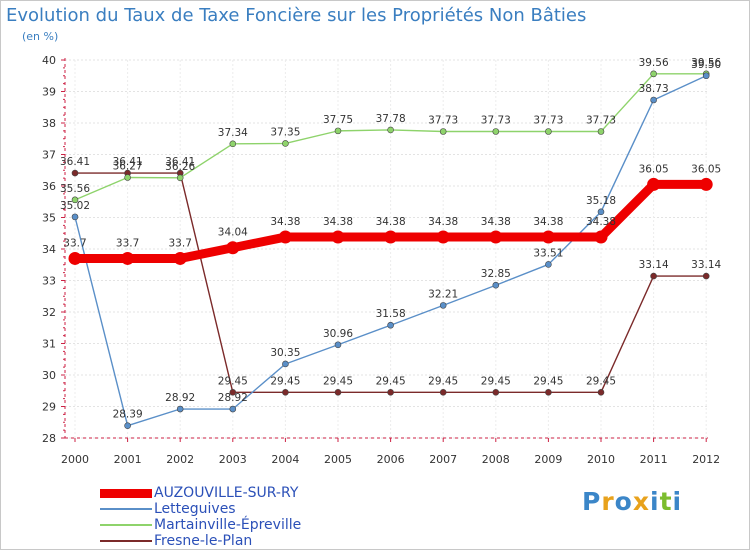 This screenshot has height=550, width=750. I want to click on proxiti-logo: Proxiti, so click(632, 501).